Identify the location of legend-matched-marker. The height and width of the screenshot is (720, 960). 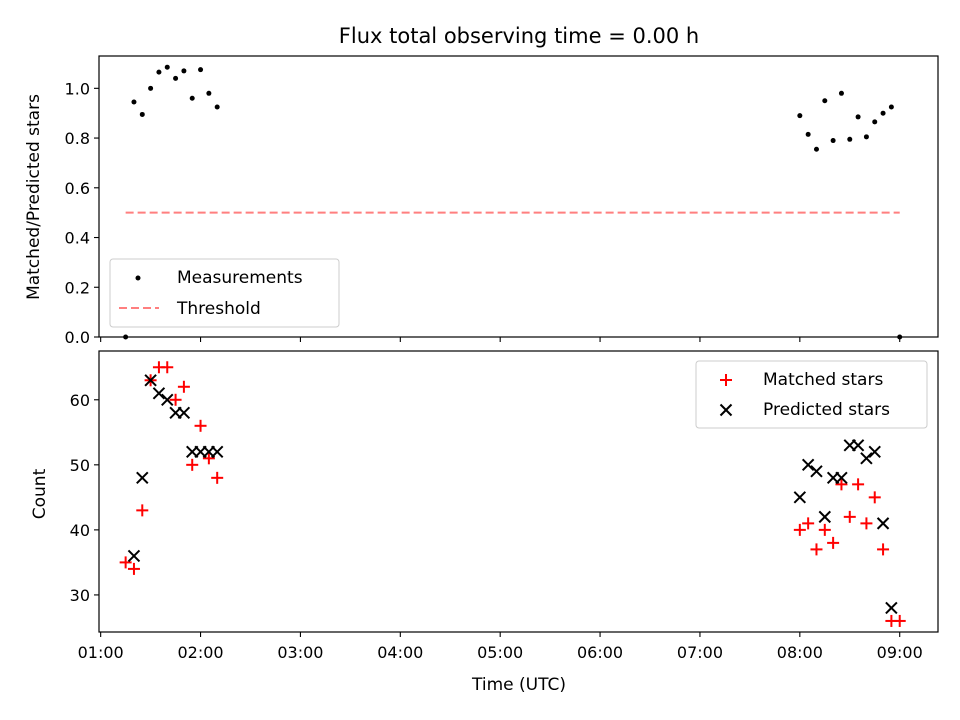
(726, 380).